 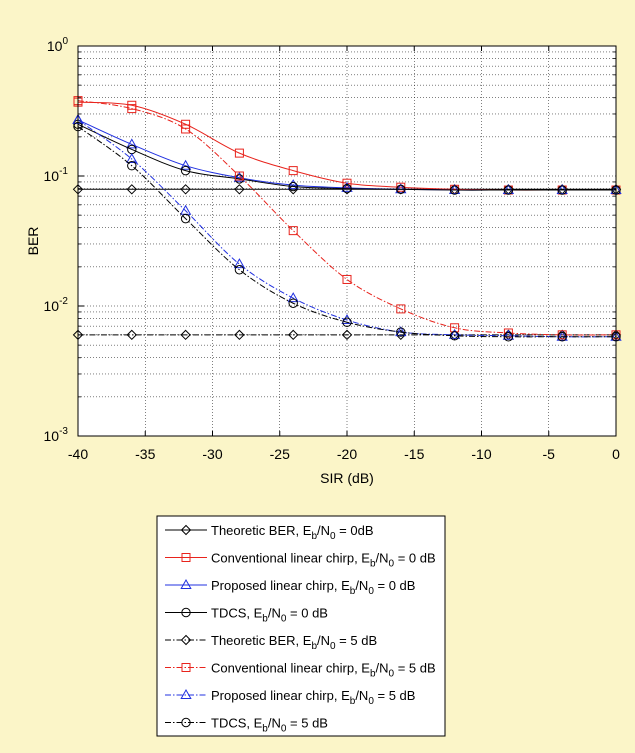 What do you see at coordinates (292, 532) in the screenshot?
I see `legend-label: Theoretic BER, Eb/N0 = 0dB` at bounding box center [292, 532].